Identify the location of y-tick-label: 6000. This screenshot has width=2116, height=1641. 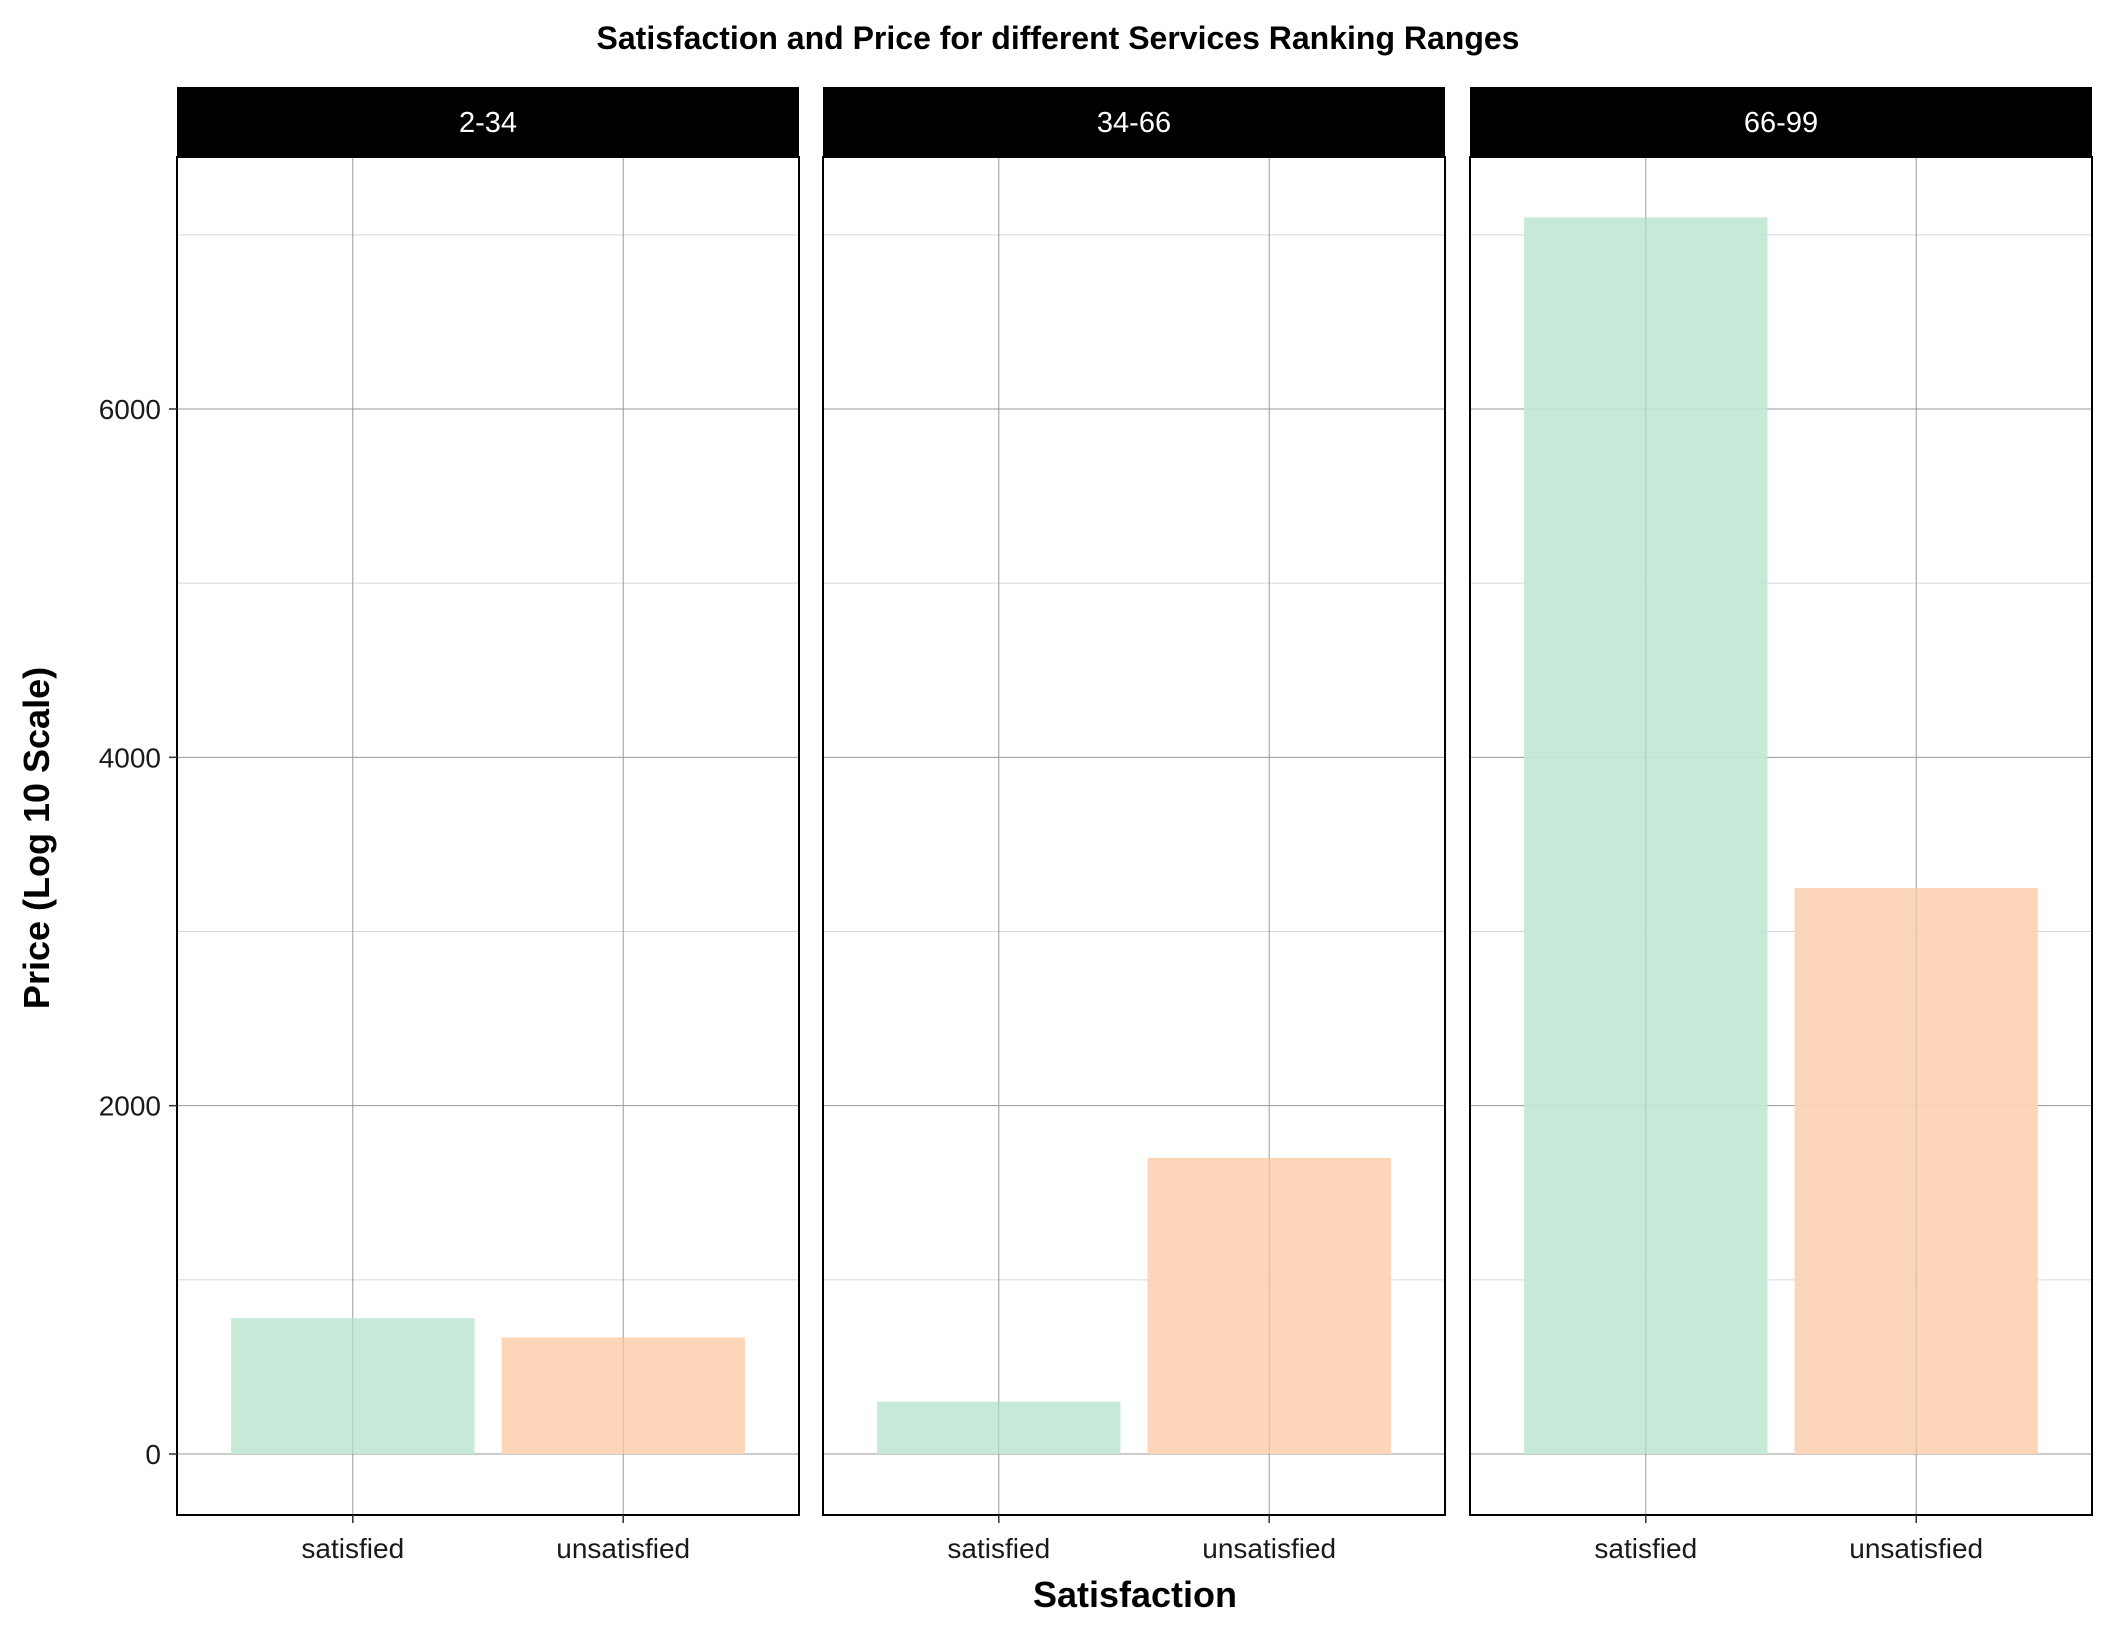
(130, 409).